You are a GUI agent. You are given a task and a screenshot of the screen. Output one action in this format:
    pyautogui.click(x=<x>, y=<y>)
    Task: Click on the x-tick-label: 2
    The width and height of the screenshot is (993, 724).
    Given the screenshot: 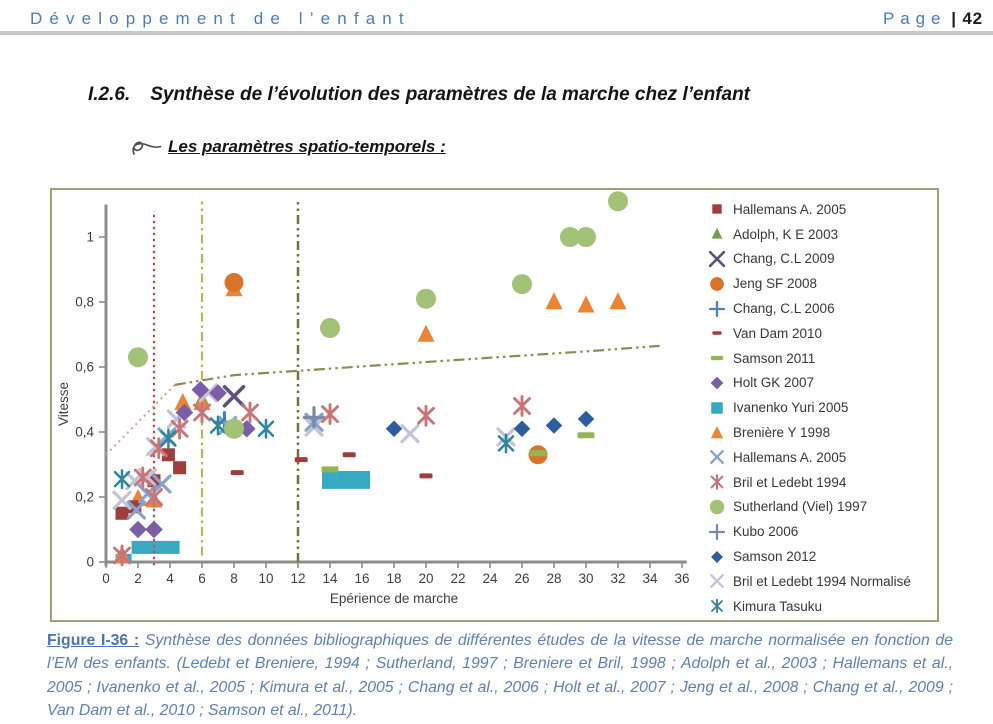 What is the action you would take?
    pyautogui.click(x=138, y=578)
    